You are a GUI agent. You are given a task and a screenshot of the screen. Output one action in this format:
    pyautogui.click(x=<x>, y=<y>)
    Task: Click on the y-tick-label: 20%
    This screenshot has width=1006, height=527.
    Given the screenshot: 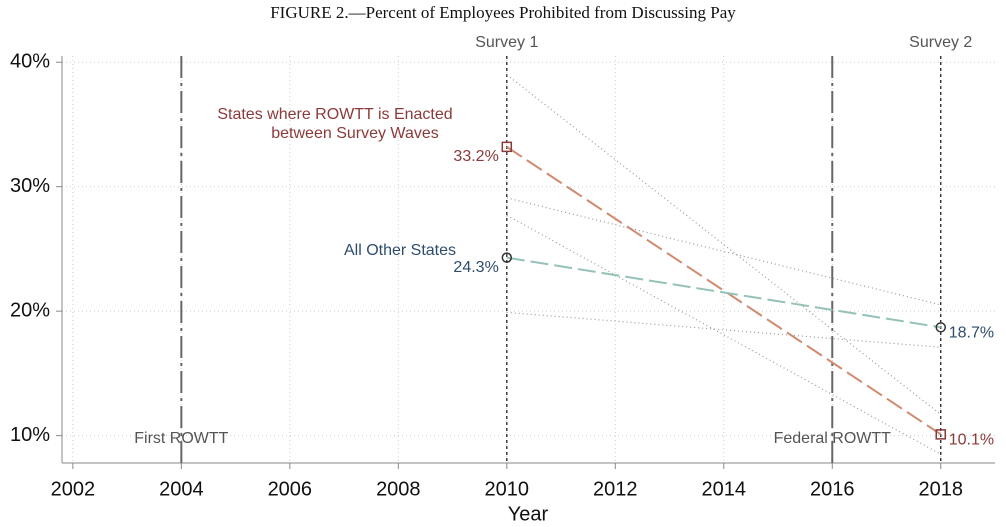 What is the action you would take?
    pyautogui.click(x=30, y=310)
    